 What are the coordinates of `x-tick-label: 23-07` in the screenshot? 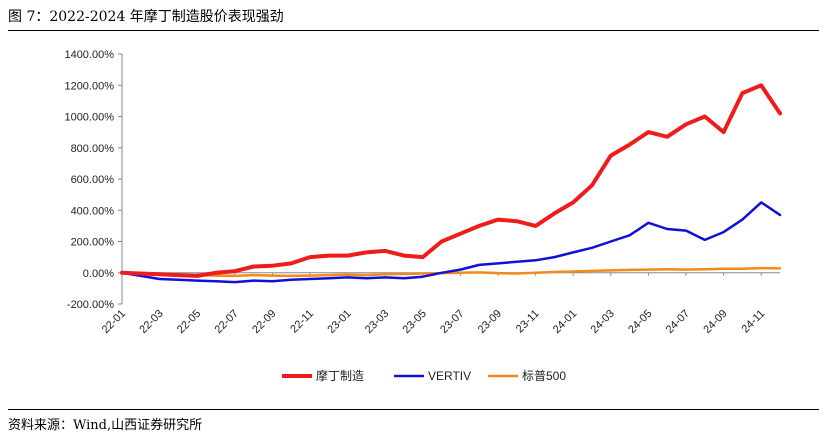 It's located at (452, 322).